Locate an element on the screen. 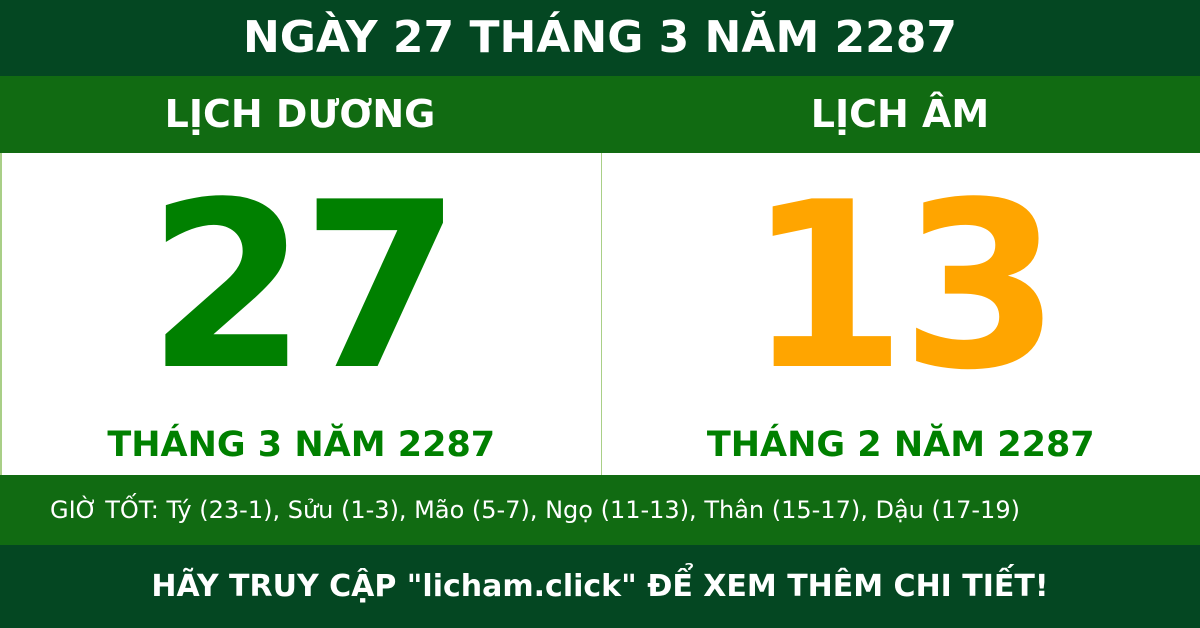 The height and width of the screenshot is (628, 1200). lunar-month-year: THÁNG 2 NĂM 2287 is located at coordinates (900, 445).